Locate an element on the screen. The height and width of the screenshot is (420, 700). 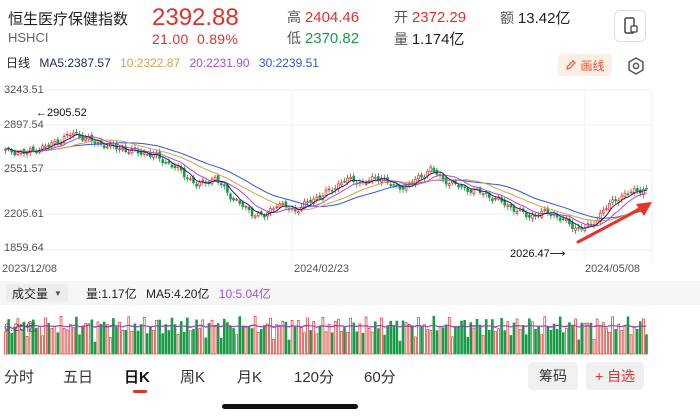
tab-60min: 60分 is located at coordinates (380, 377).